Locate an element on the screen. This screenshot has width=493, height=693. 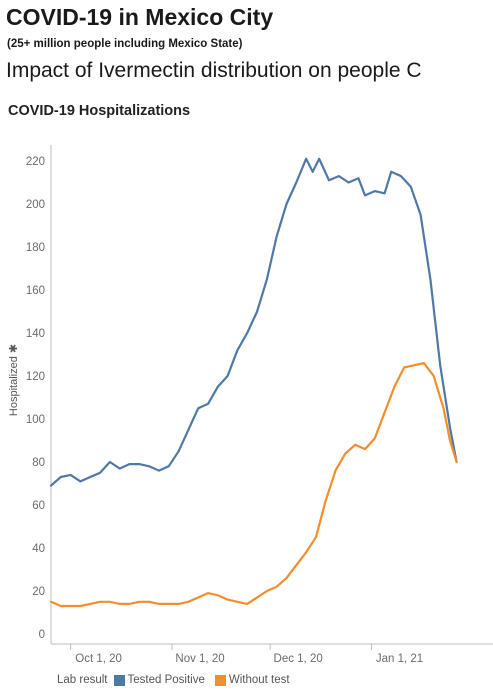
legend: Lab result Tested Positive Without test is located at coordinates (178, 680).